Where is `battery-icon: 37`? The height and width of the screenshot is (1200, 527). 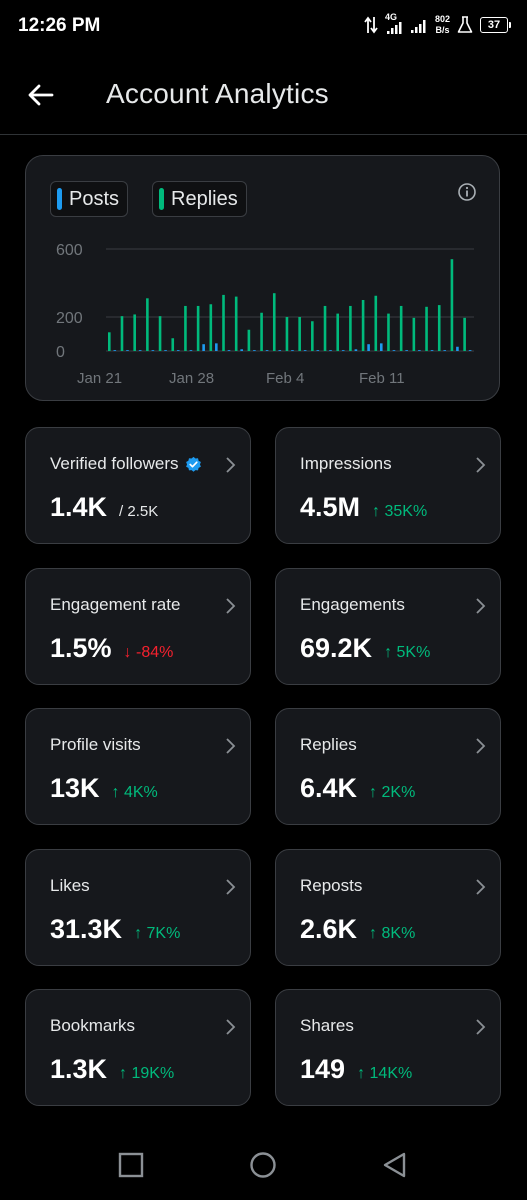 battery-icon: 37 is located at coordinates (495, 25).